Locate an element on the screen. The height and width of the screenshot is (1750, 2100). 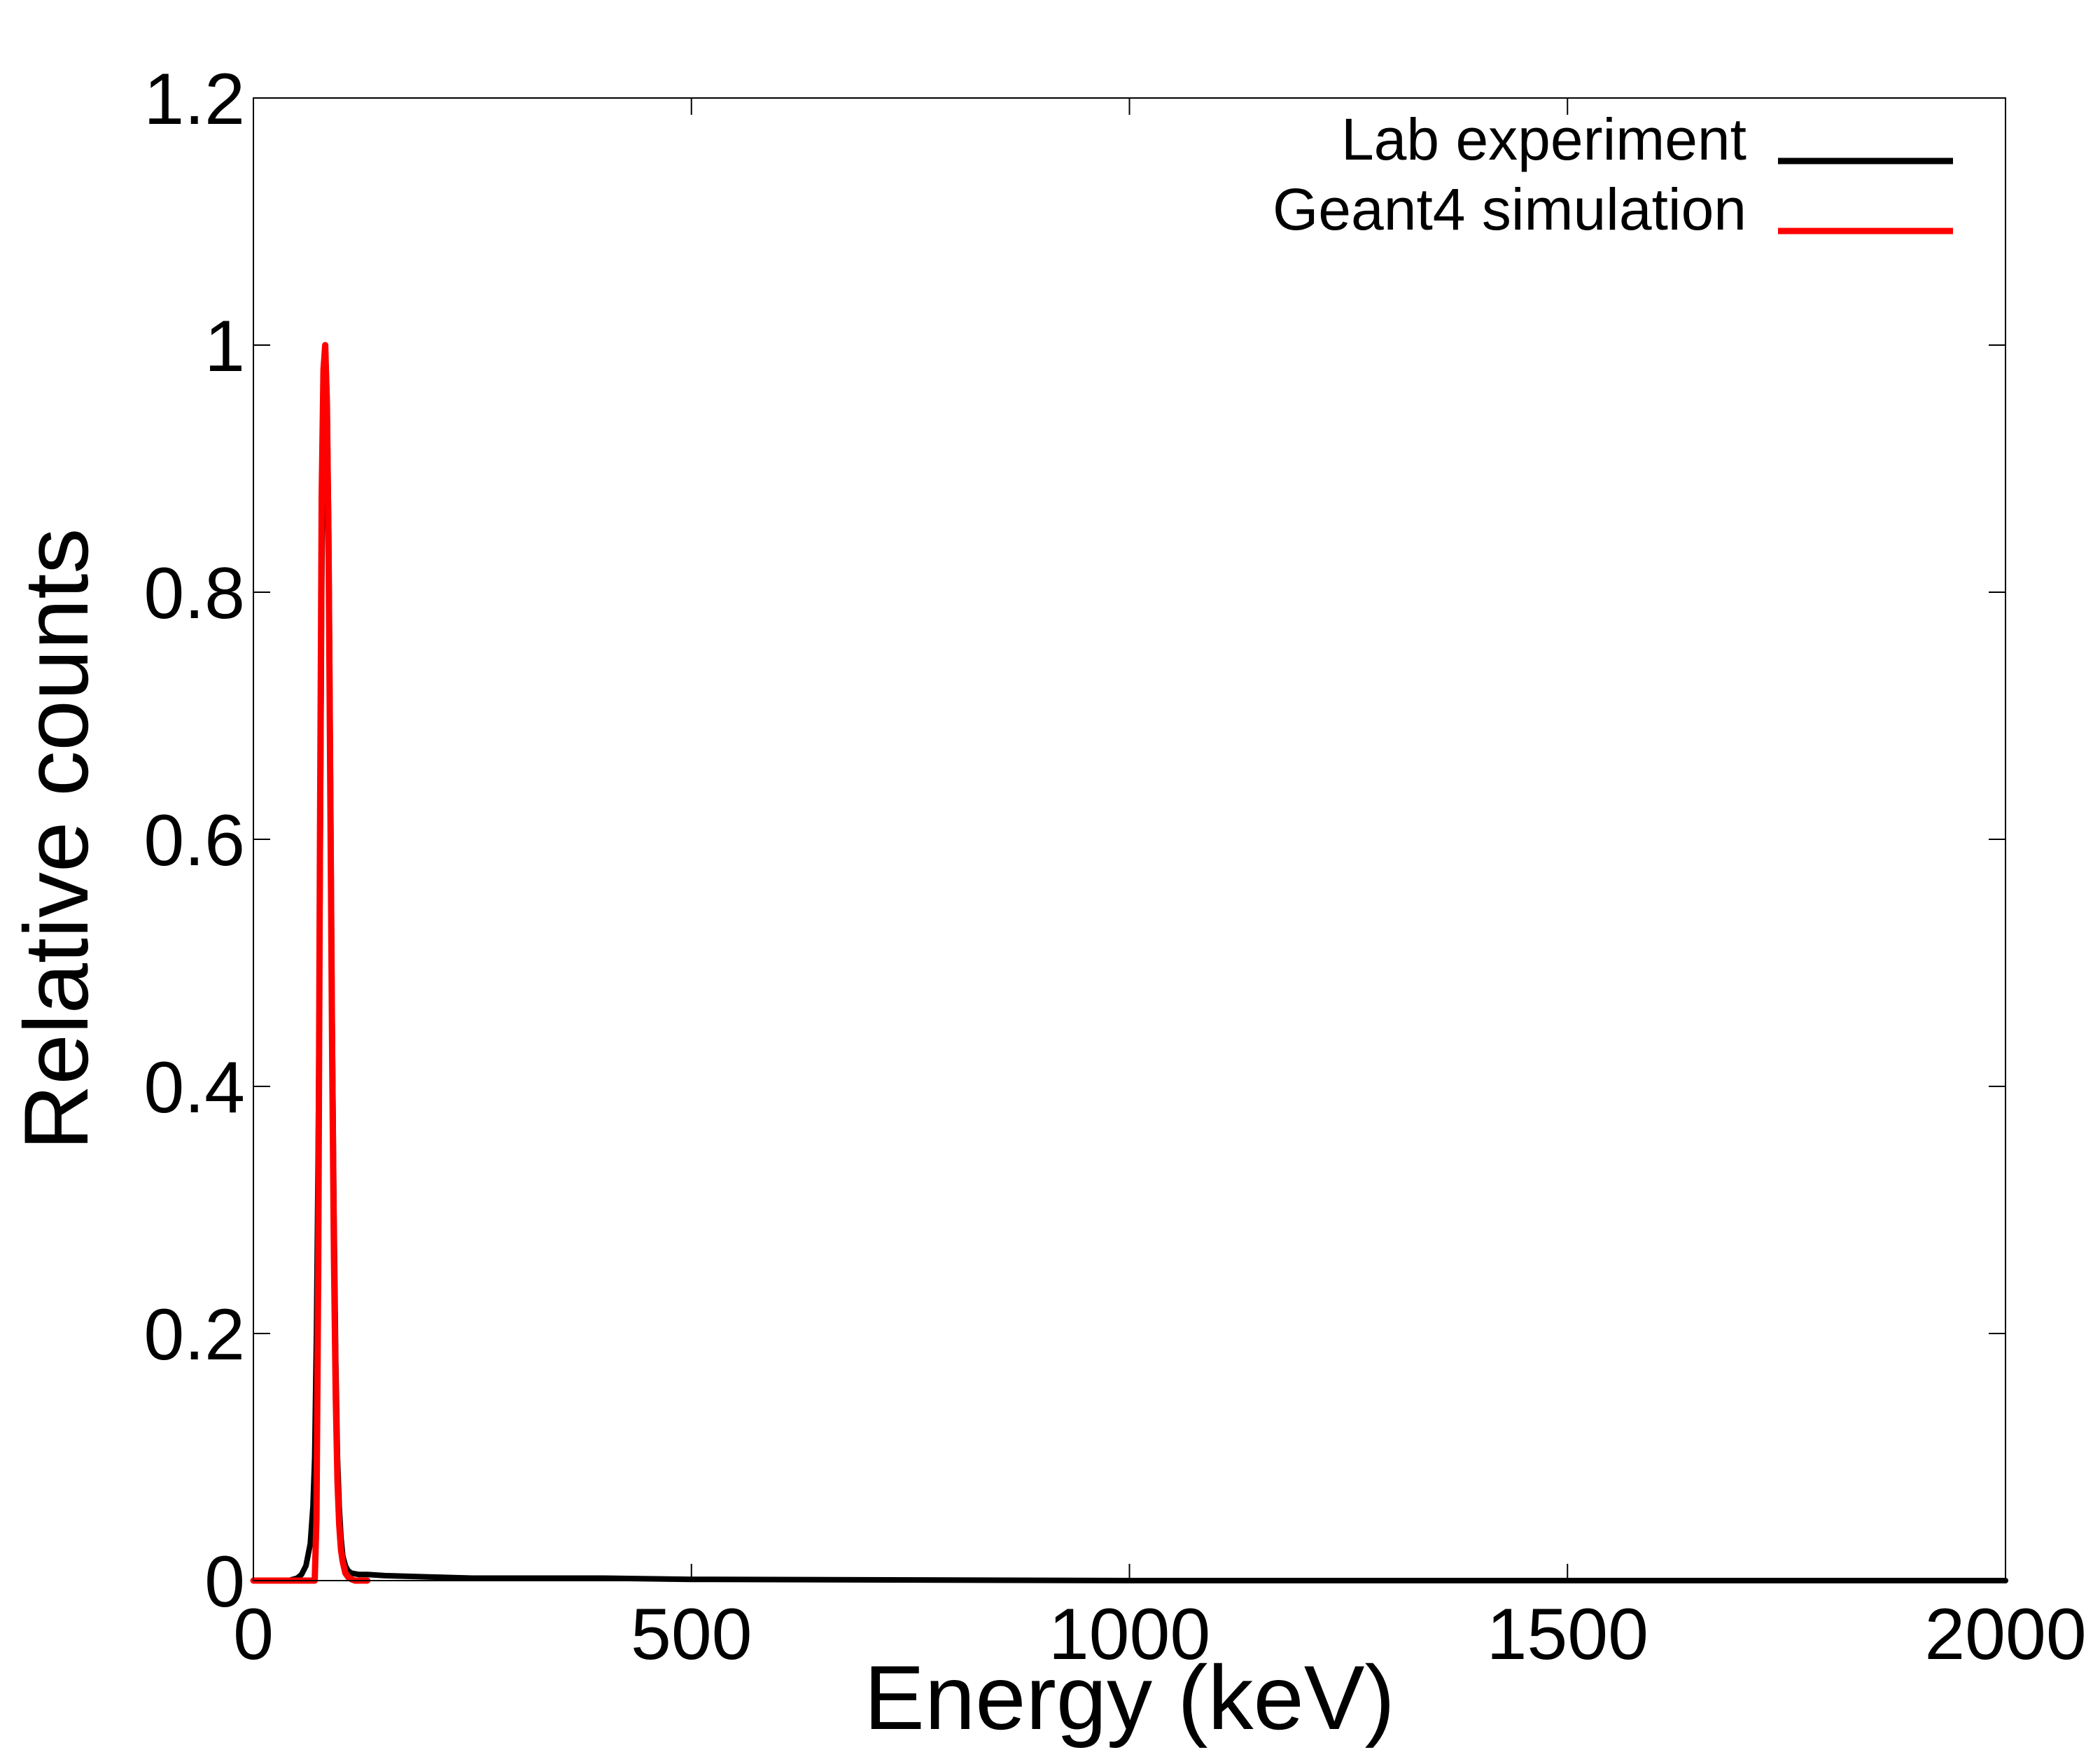
y-tick-label: 0.8 is located at coordinates (194, 593).